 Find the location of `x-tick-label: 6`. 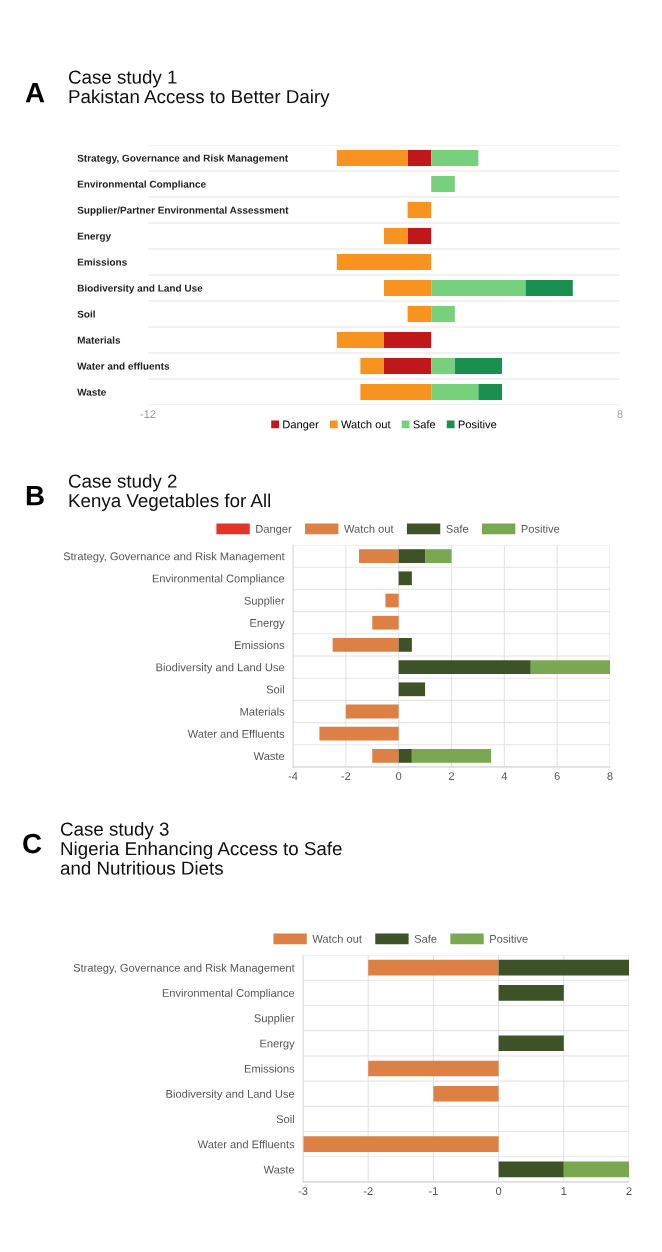

x-tick-label: 6 is located at coordinates (557, 776).